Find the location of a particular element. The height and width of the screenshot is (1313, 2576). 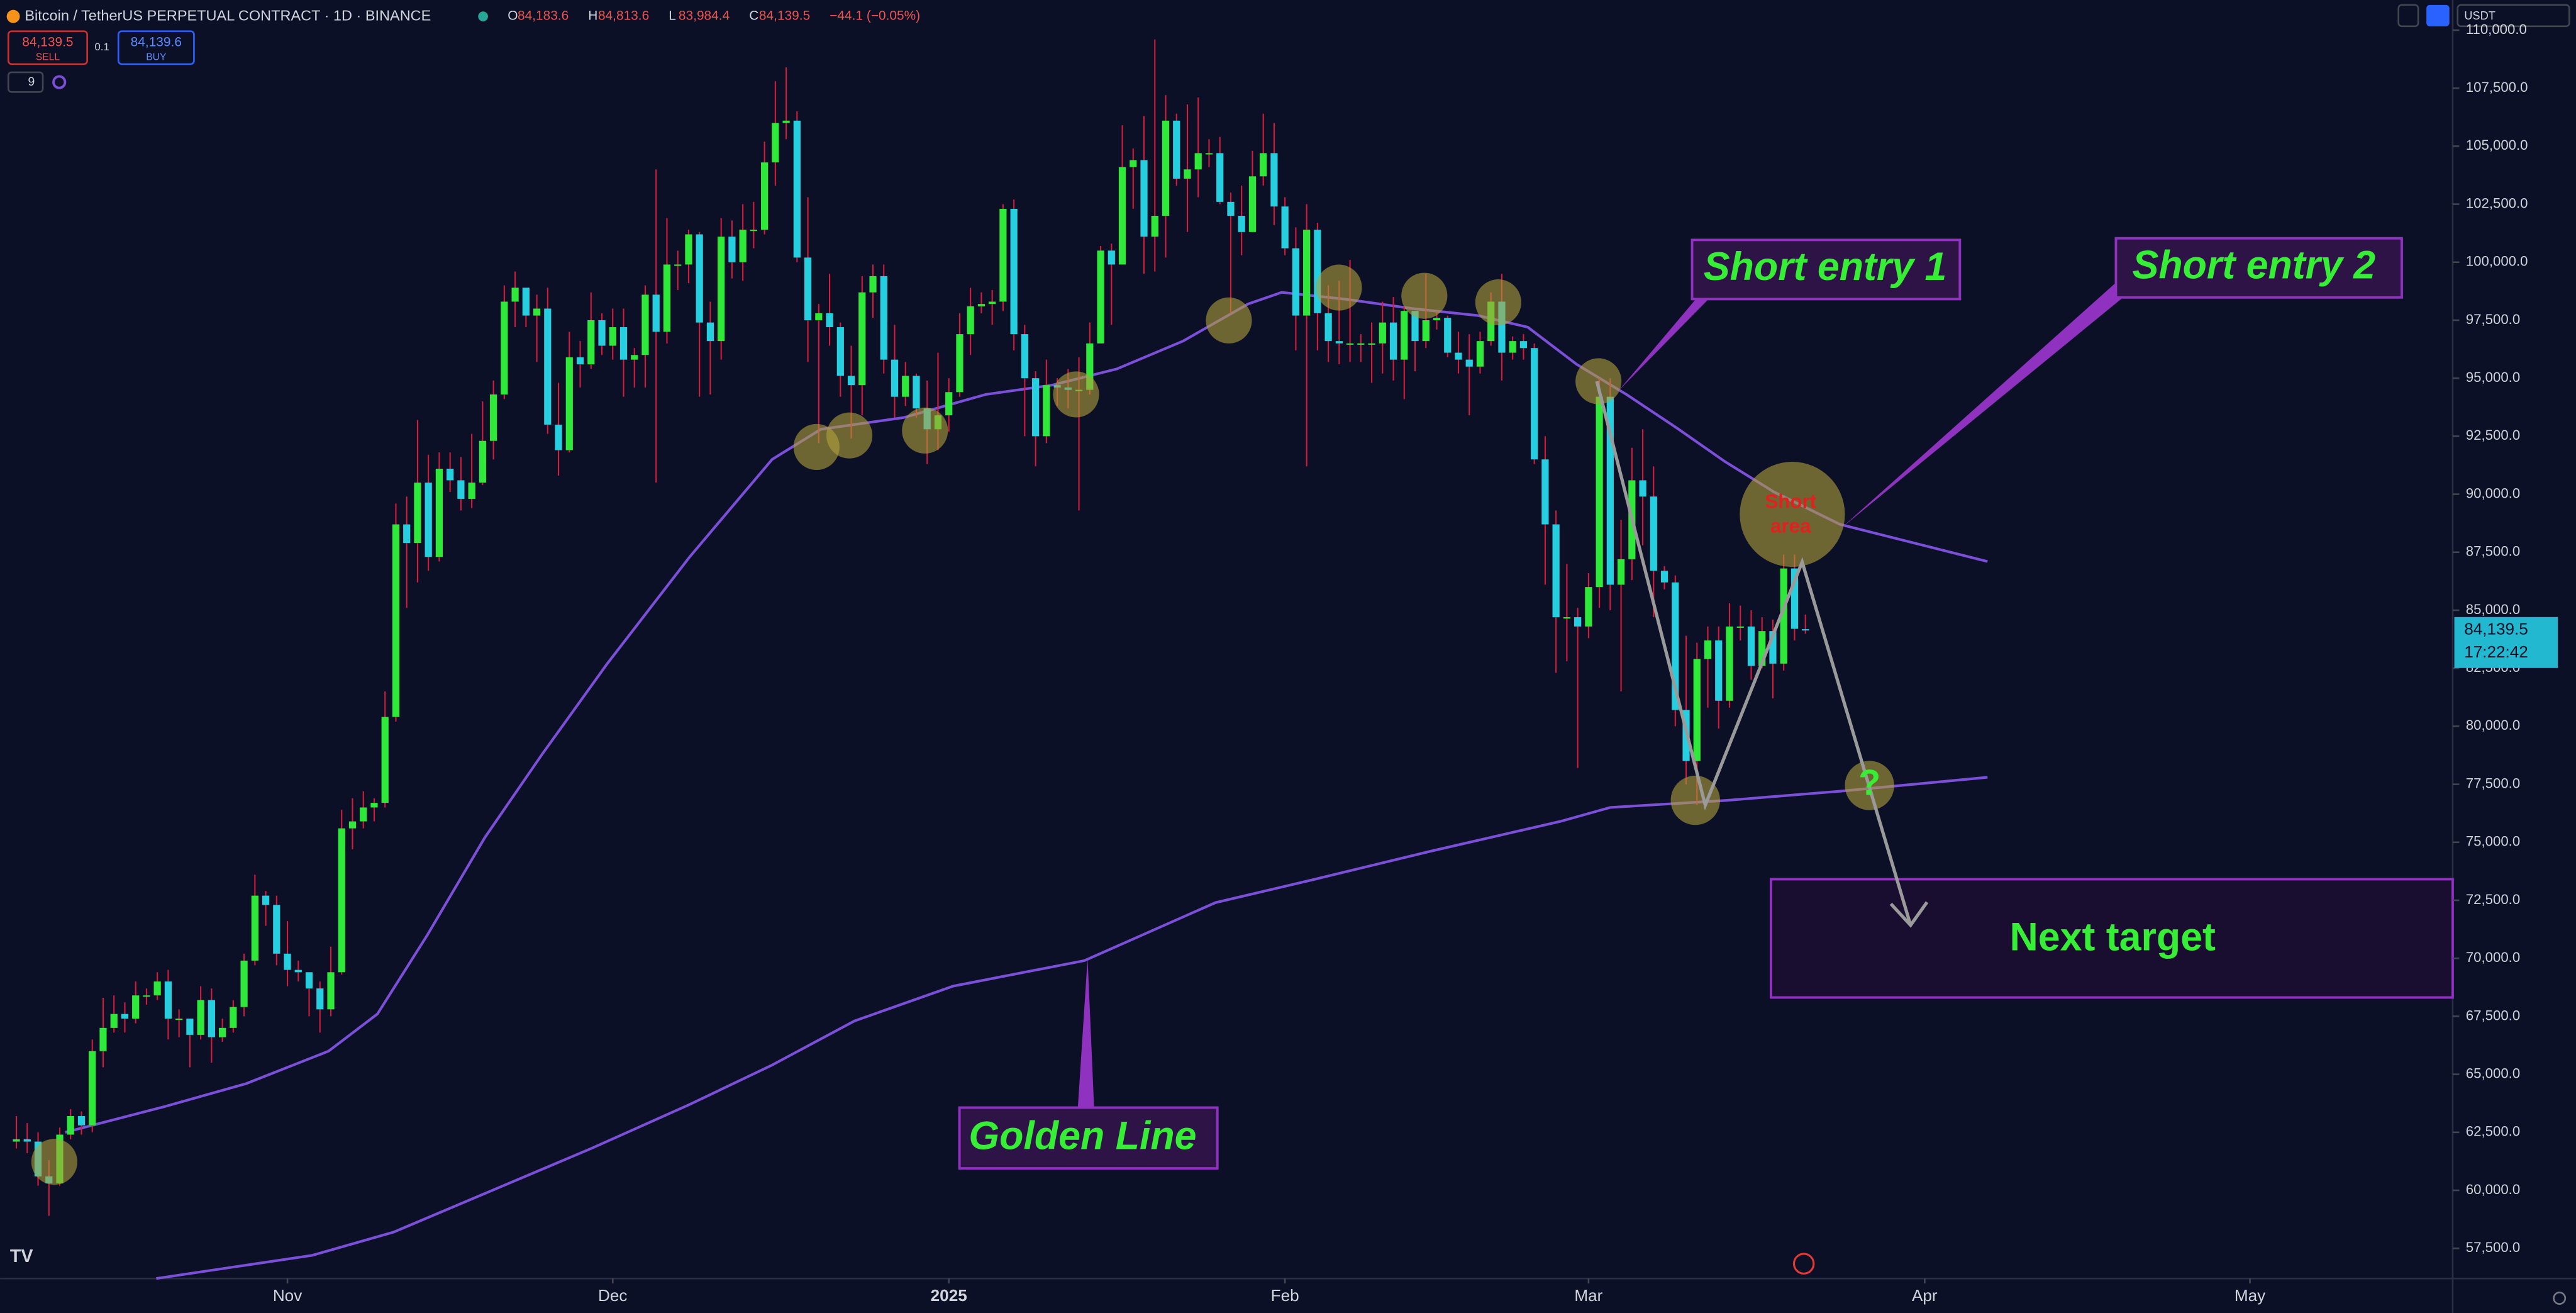

settings-icon is located at coordinates (2560, 1298).